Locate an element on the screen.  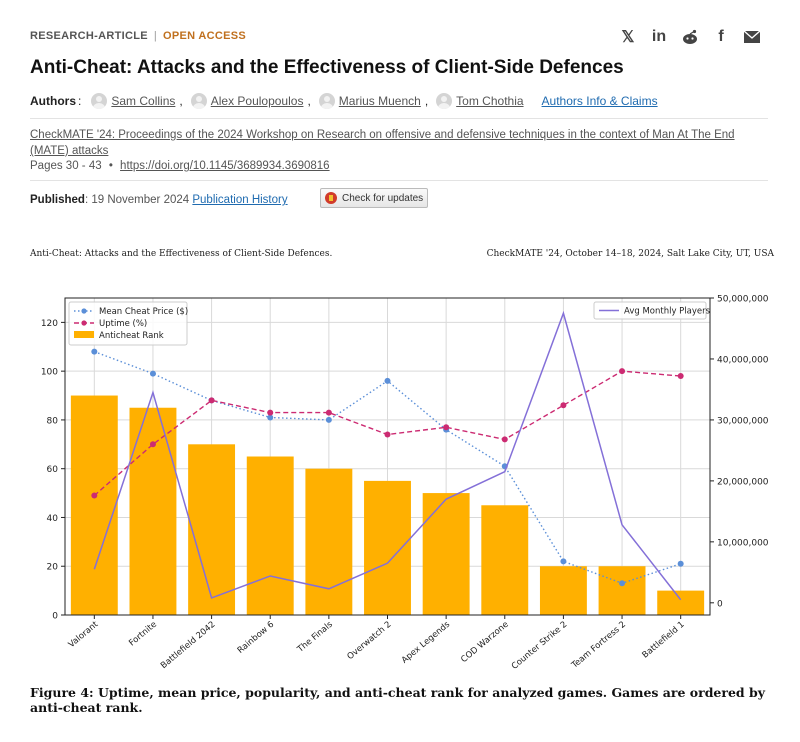
author-link: Tom Chothia is located at coordinates (490, 101).